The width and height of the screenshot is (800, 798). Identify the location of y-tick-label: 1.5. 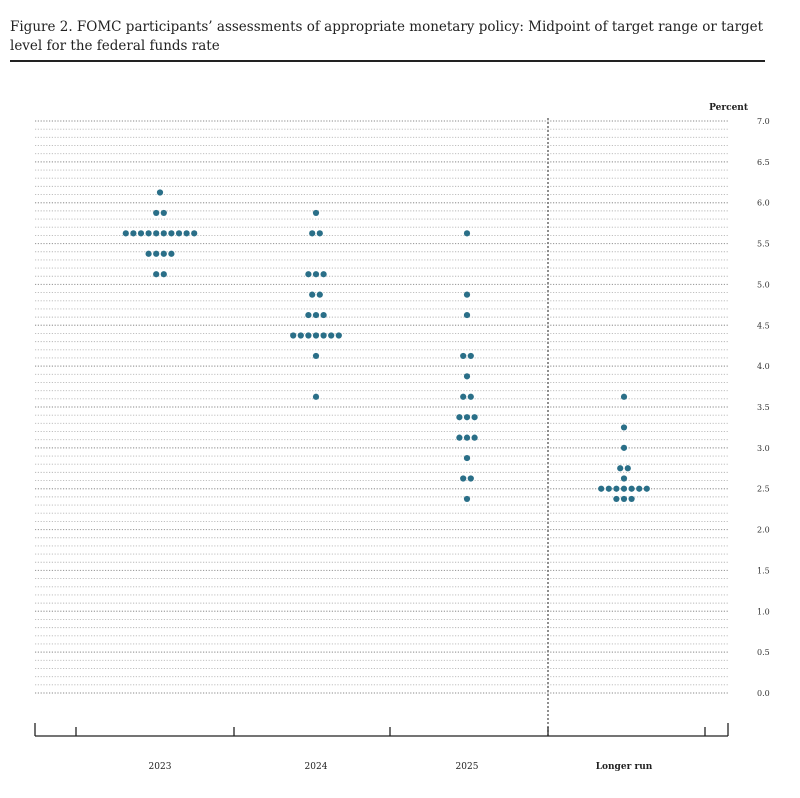
(763, 570).